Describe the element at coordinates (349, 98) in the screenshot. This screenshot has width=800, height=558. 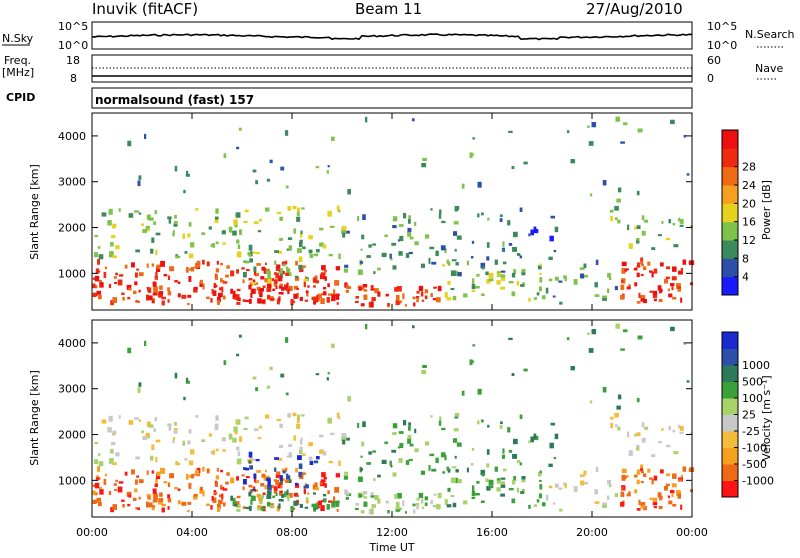
I see `cpid-strip: CPID normalsound (fast) 157` at that location.